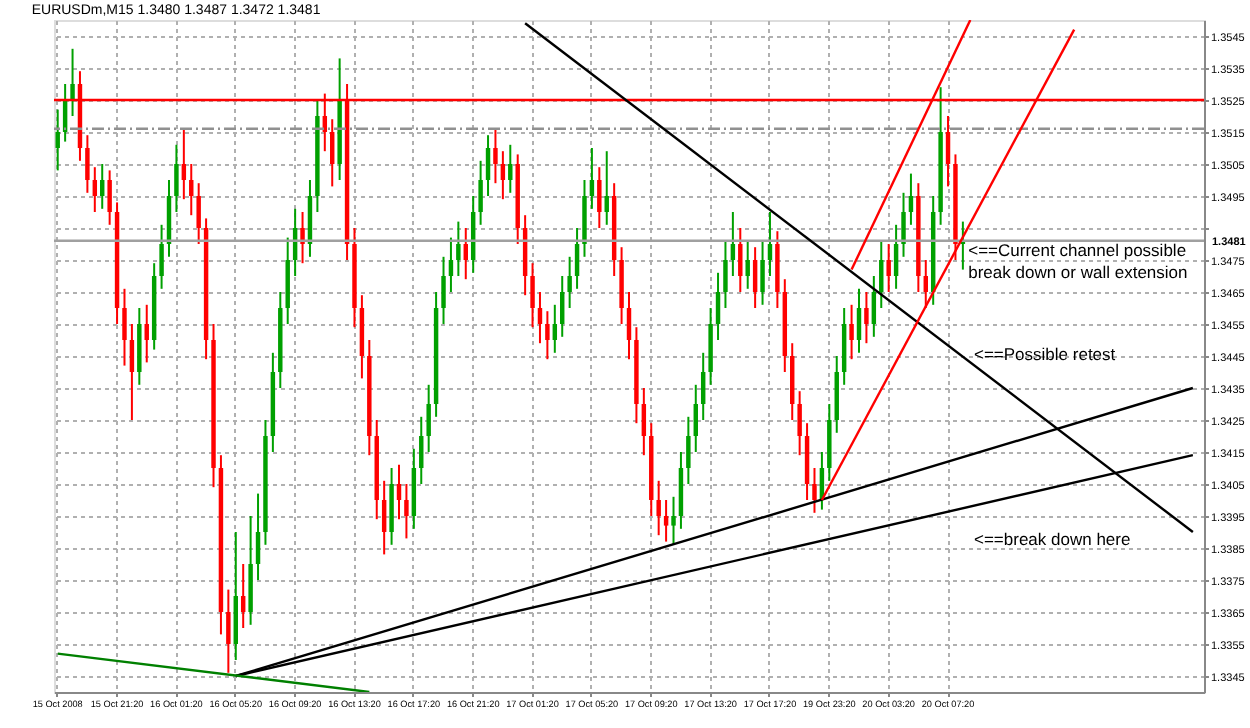 The image size is (1250, 728). I want to click on annotation: <==Current channel possible break down or wall extension, so click(1078, 260).